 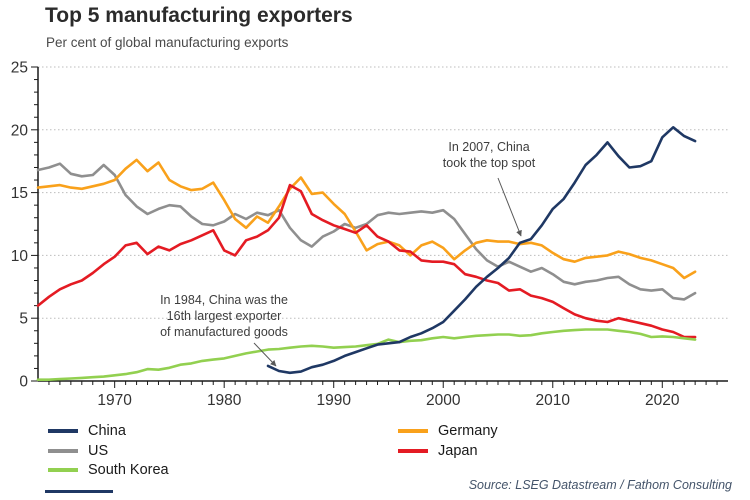 What do you see at coordinates (458, 451) in the screenshot?
I see `legend-label-japan: Japan` at bounding box center [458, 451].